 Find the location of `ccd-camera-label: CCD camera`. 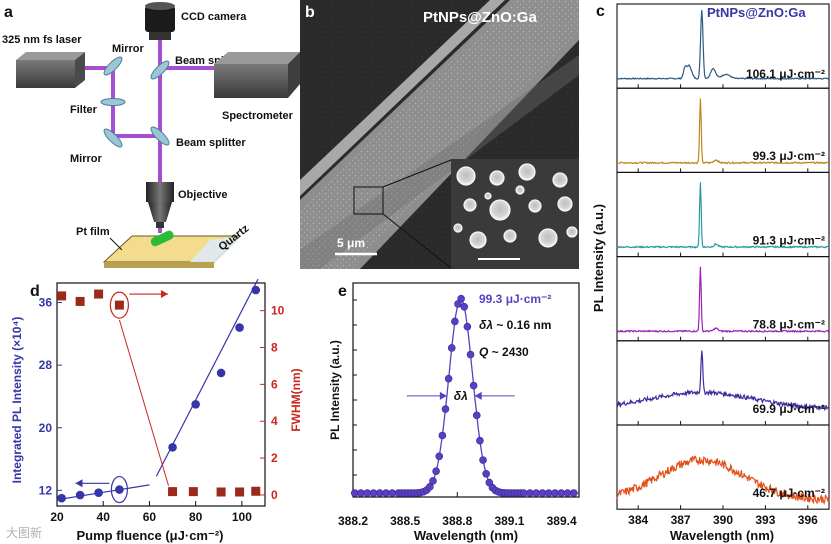

ccd-camera-label: CCD camera is located at coordinates (214, 17).